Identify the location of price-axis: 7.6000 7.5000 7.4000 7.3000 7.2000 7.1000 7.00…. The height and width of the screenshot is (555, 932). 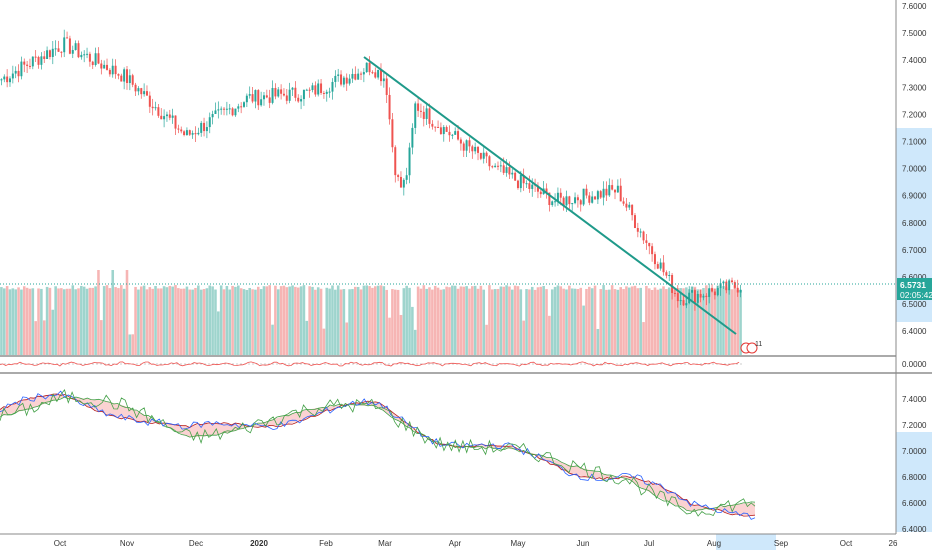
(914, 169).